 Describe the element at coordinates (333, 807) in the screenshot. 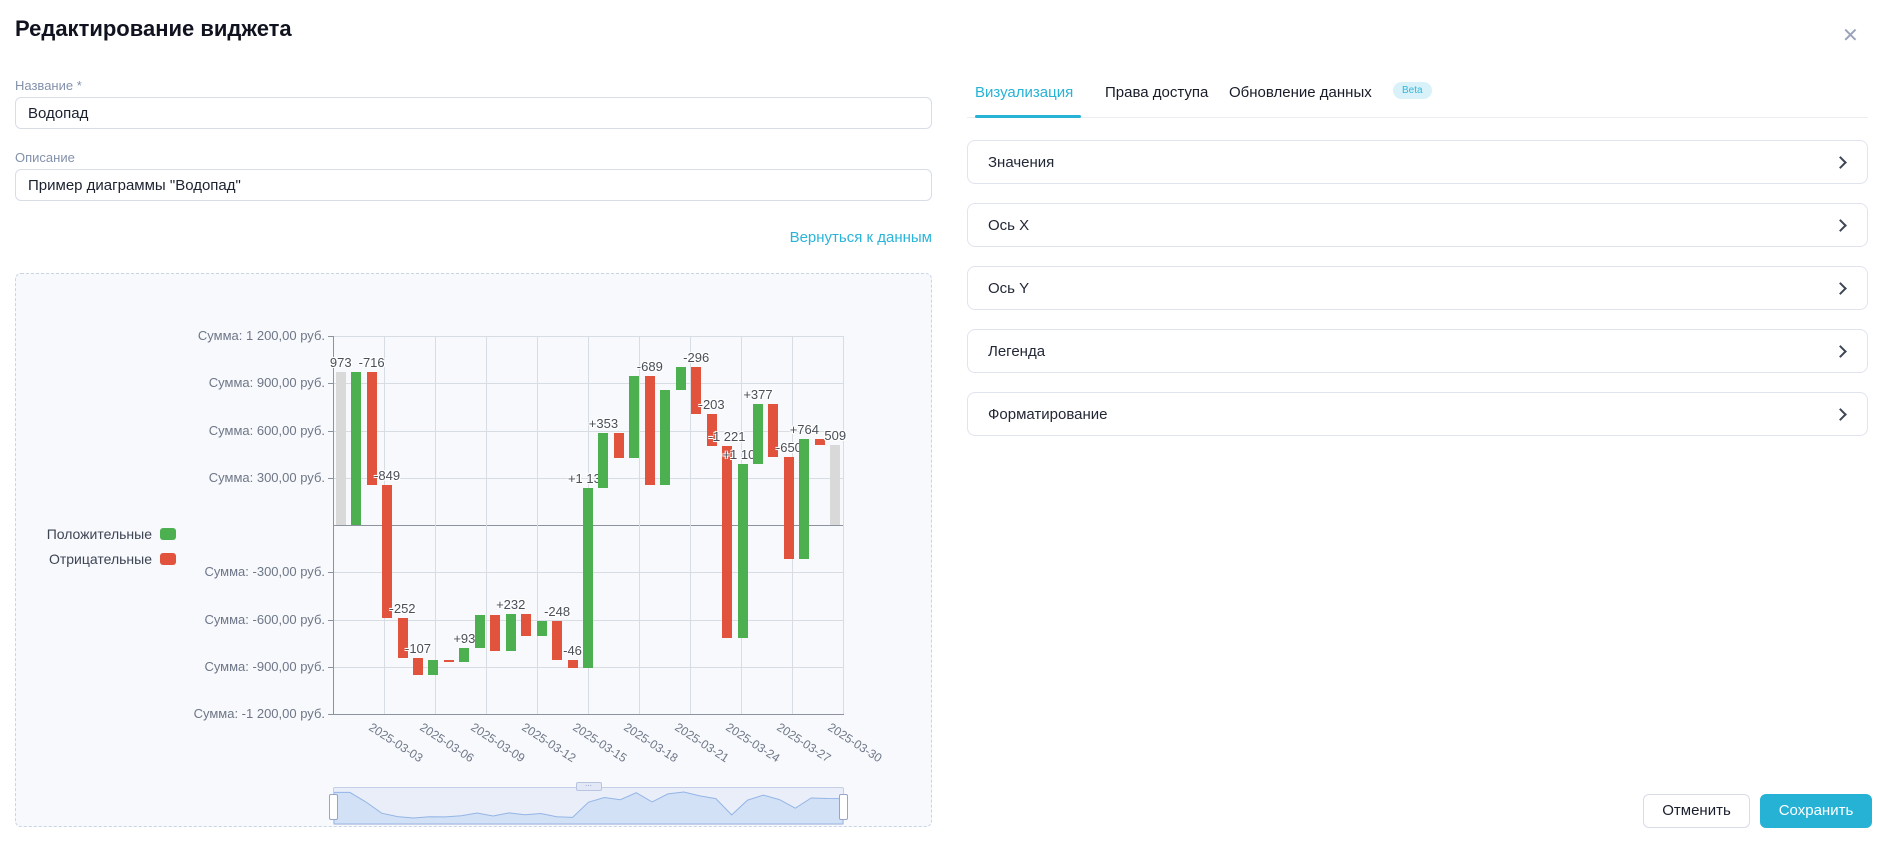

I see `datazoom-left-handle` at that location.